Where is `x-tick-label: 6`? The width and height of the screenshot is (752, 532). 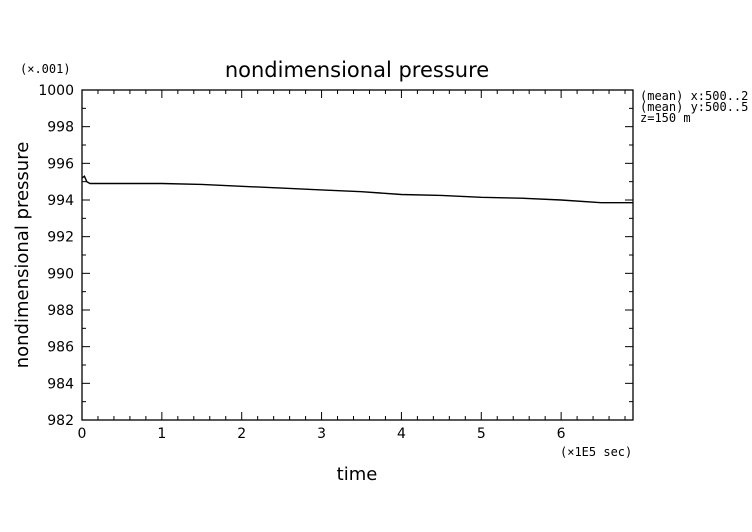 x-tick-label: 6 is located at coordinates (561, 434).